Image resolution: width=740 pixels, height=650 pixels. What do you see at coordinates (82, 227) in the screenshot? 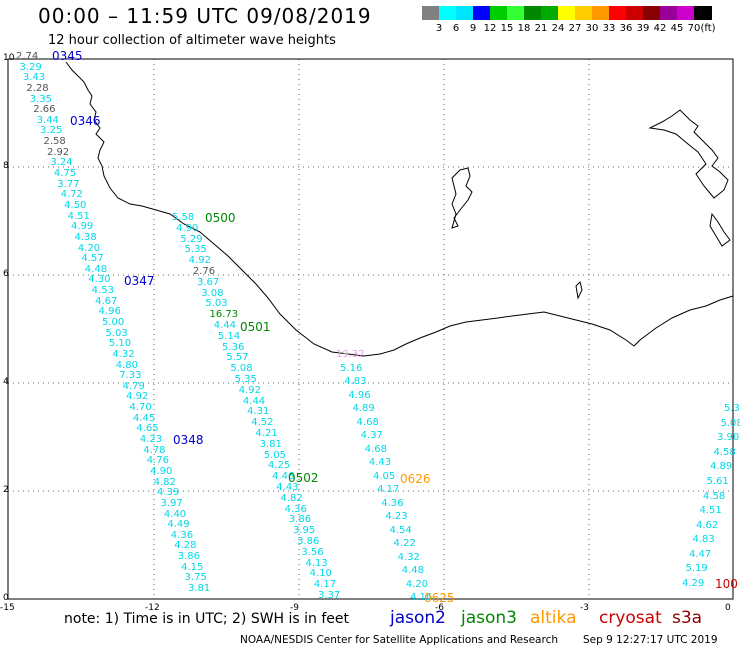
I see `wave-height-value: 4.99` at bounding box center [82, 227].